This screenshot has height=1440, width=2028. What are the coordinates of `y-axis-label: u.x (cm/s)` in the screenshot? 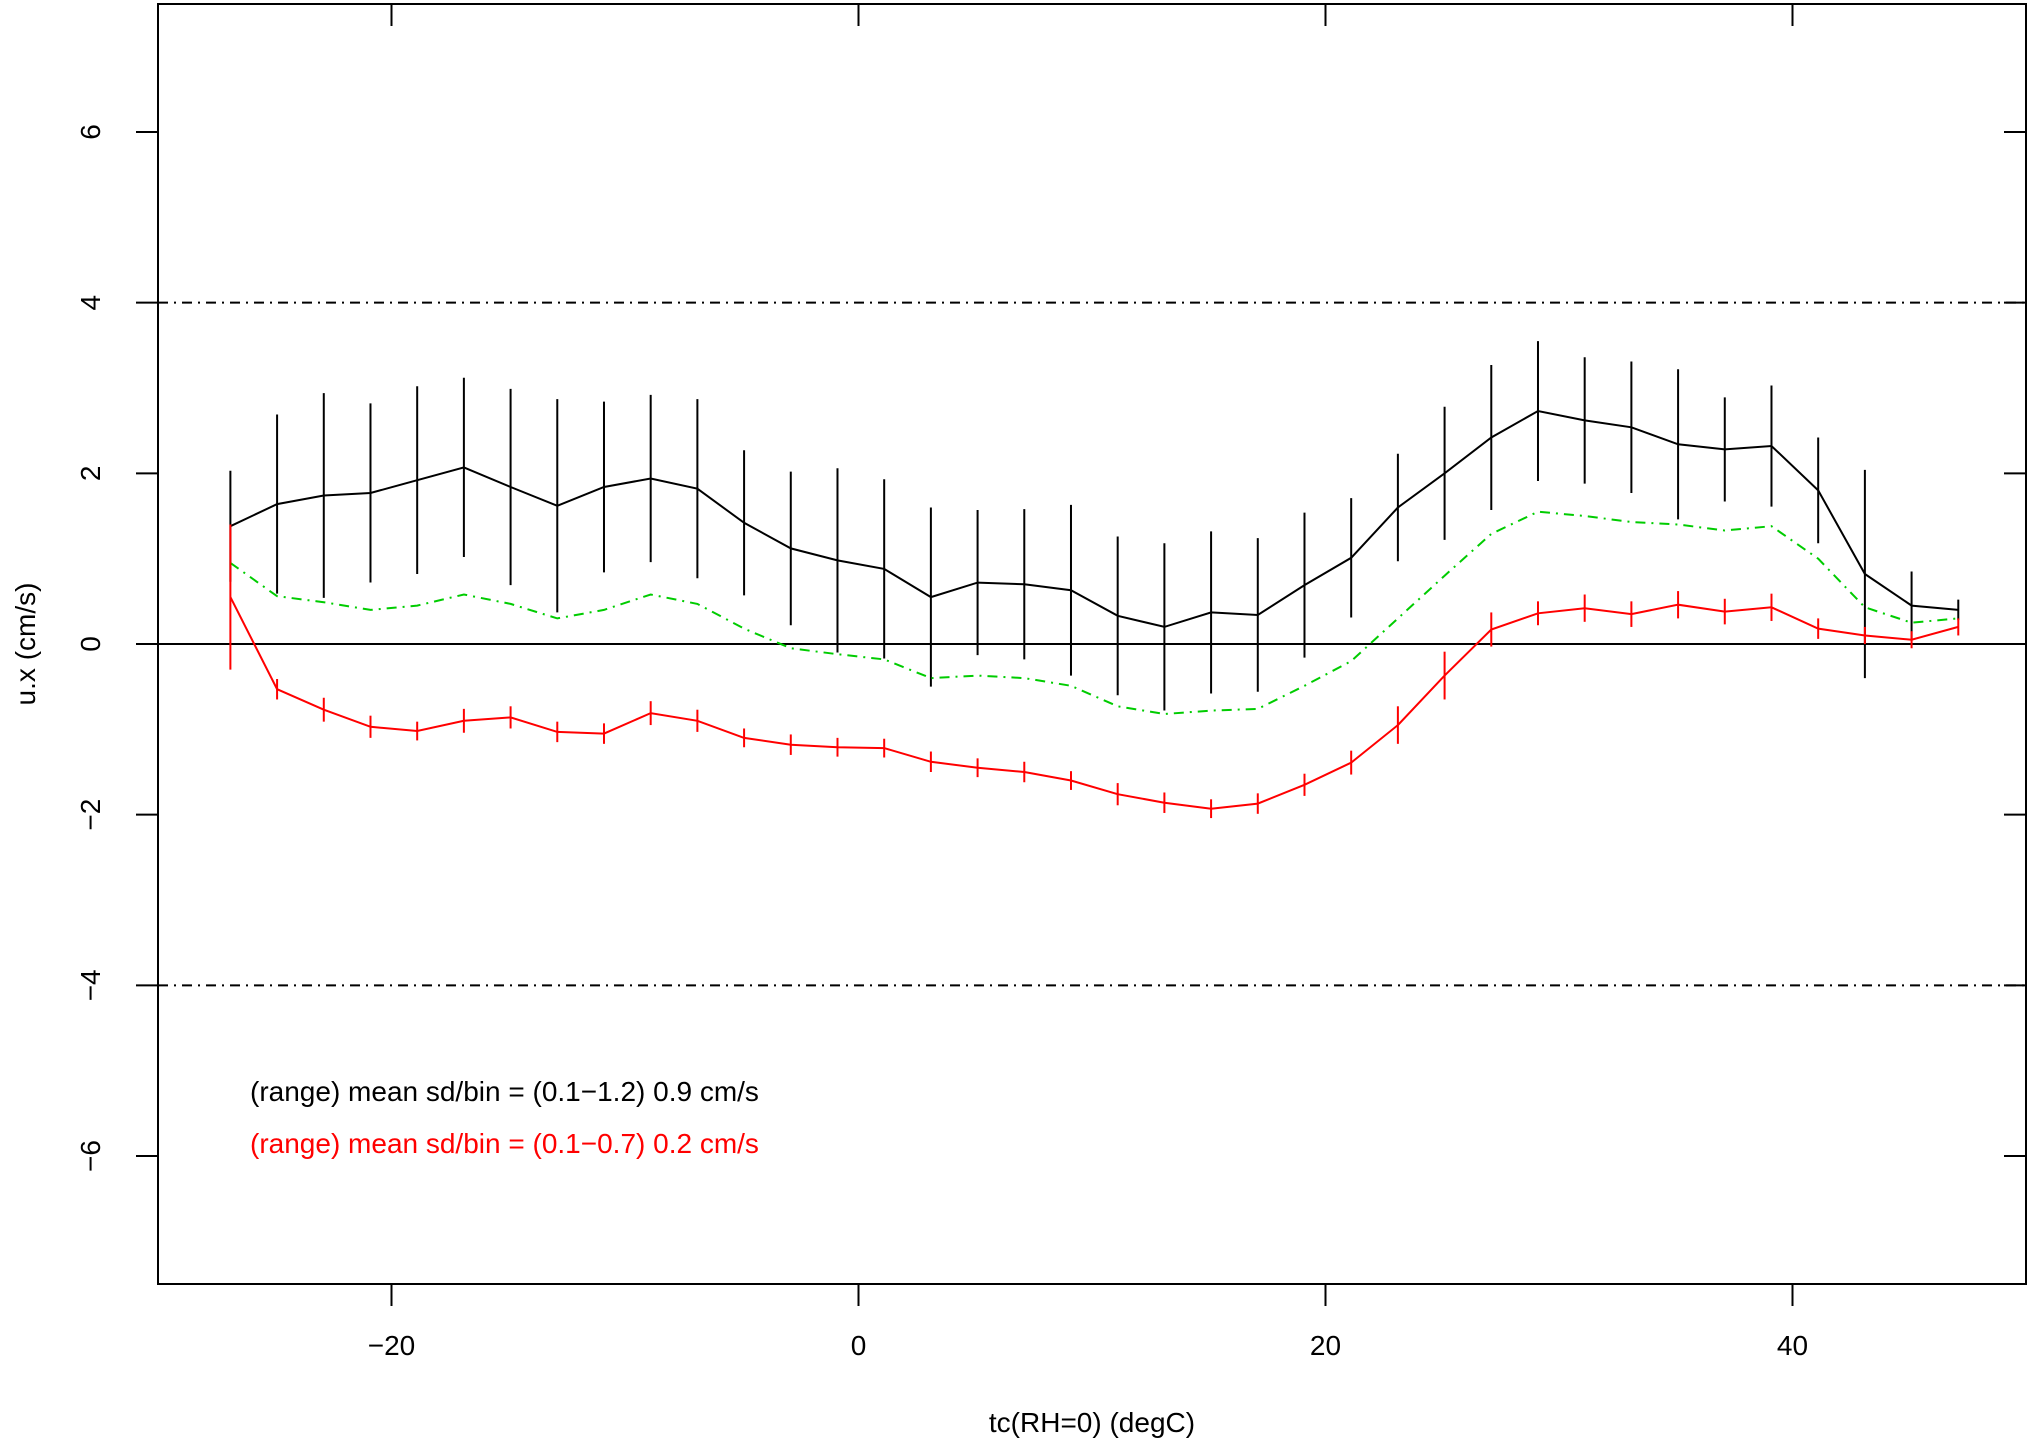 It's located at (25, 644).